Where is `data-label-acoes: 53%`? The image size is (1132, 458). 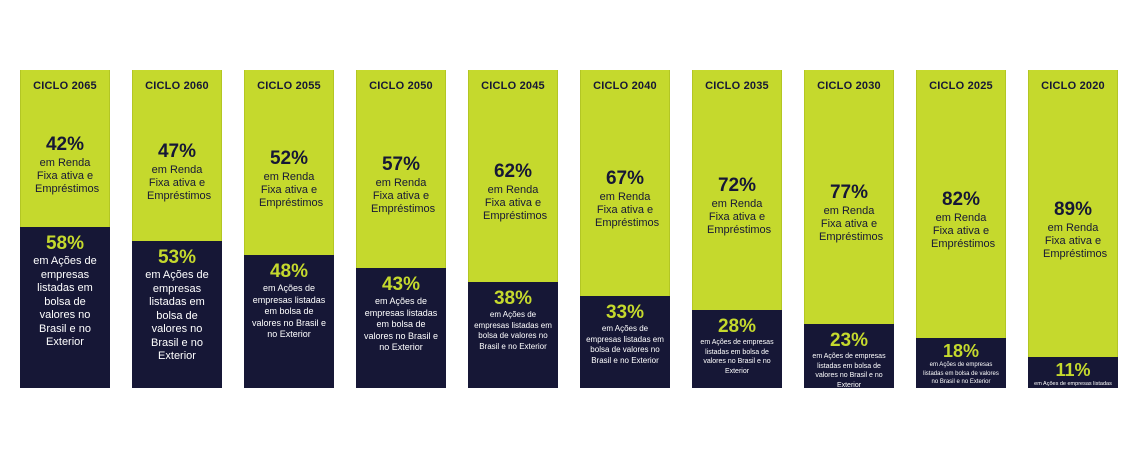
data-label-acoes: 53% is located at coordinates (177, 257).